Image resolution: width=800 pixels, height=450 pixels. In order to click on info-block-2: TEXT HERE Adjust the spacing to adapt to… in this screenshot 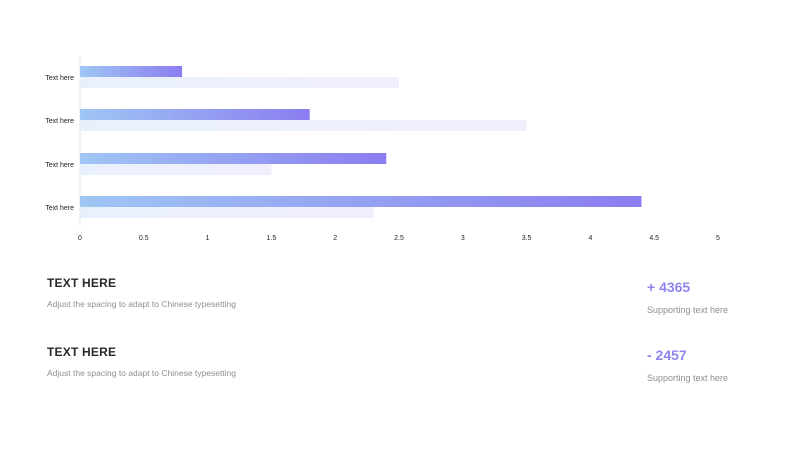, I will do `click(307, 361)`.